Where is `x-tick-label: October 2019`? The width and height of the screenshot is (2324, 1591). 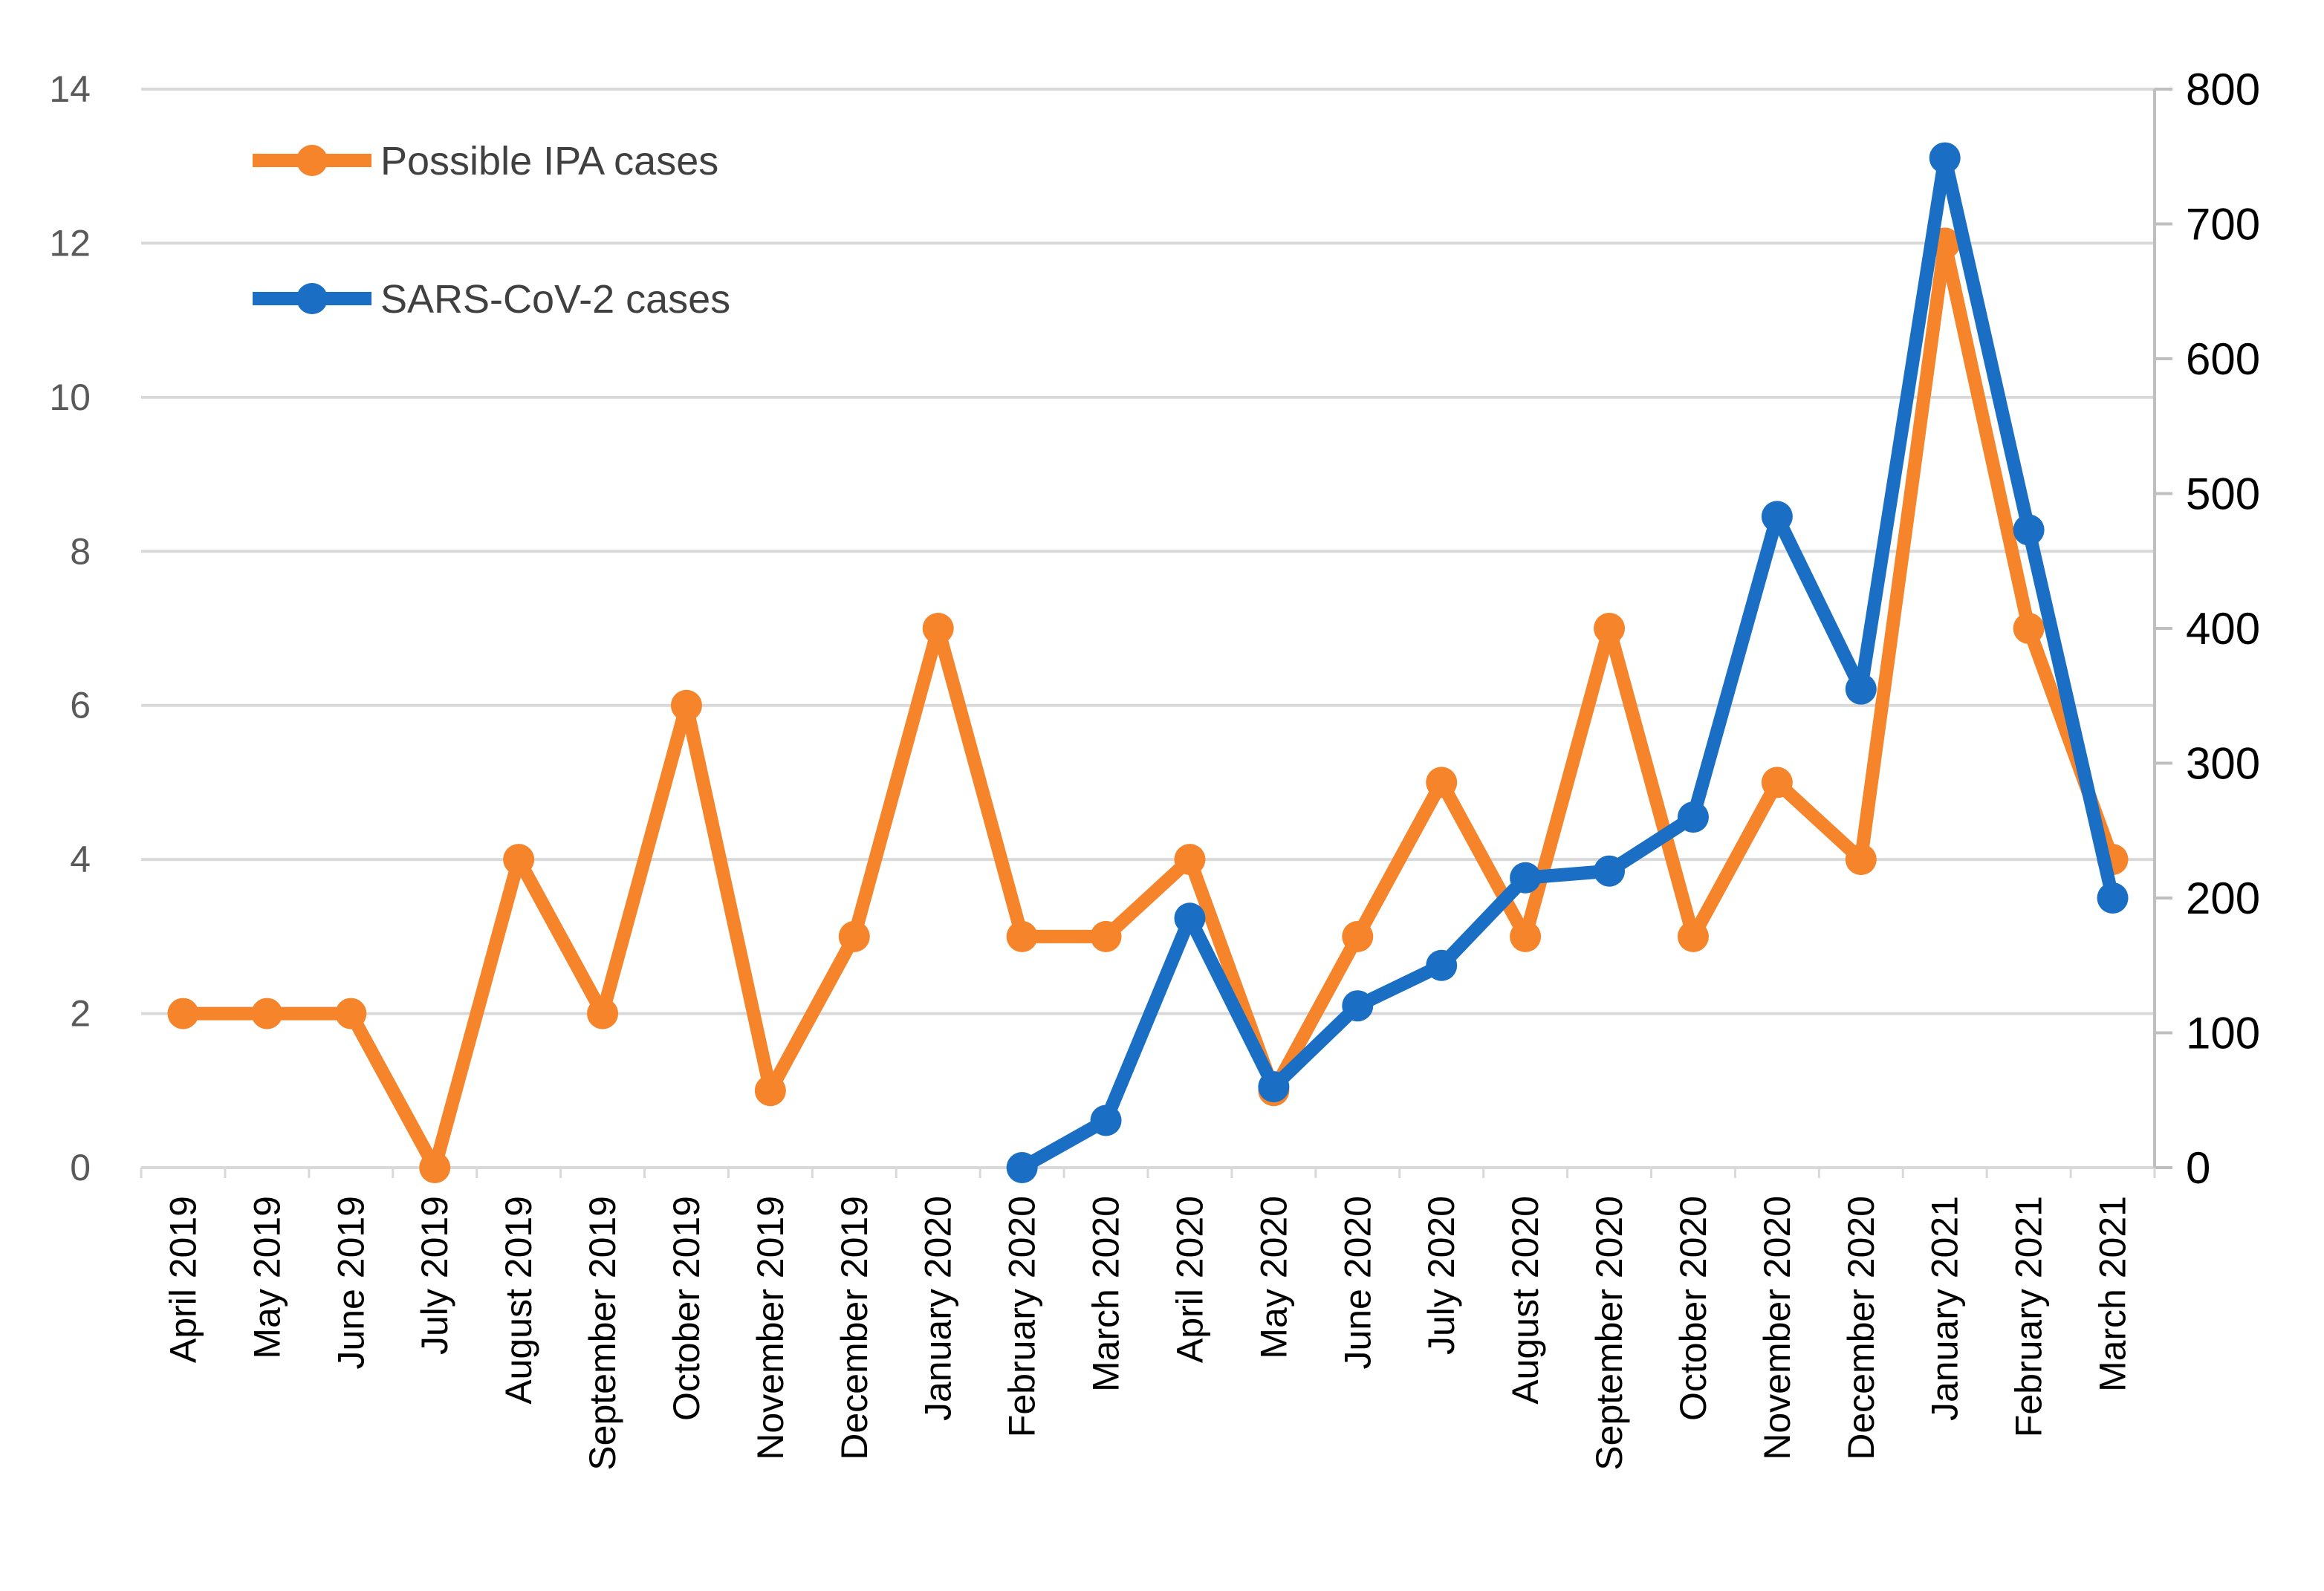 x-tick-label: October 2019 is located at coordinates (686, 1308).